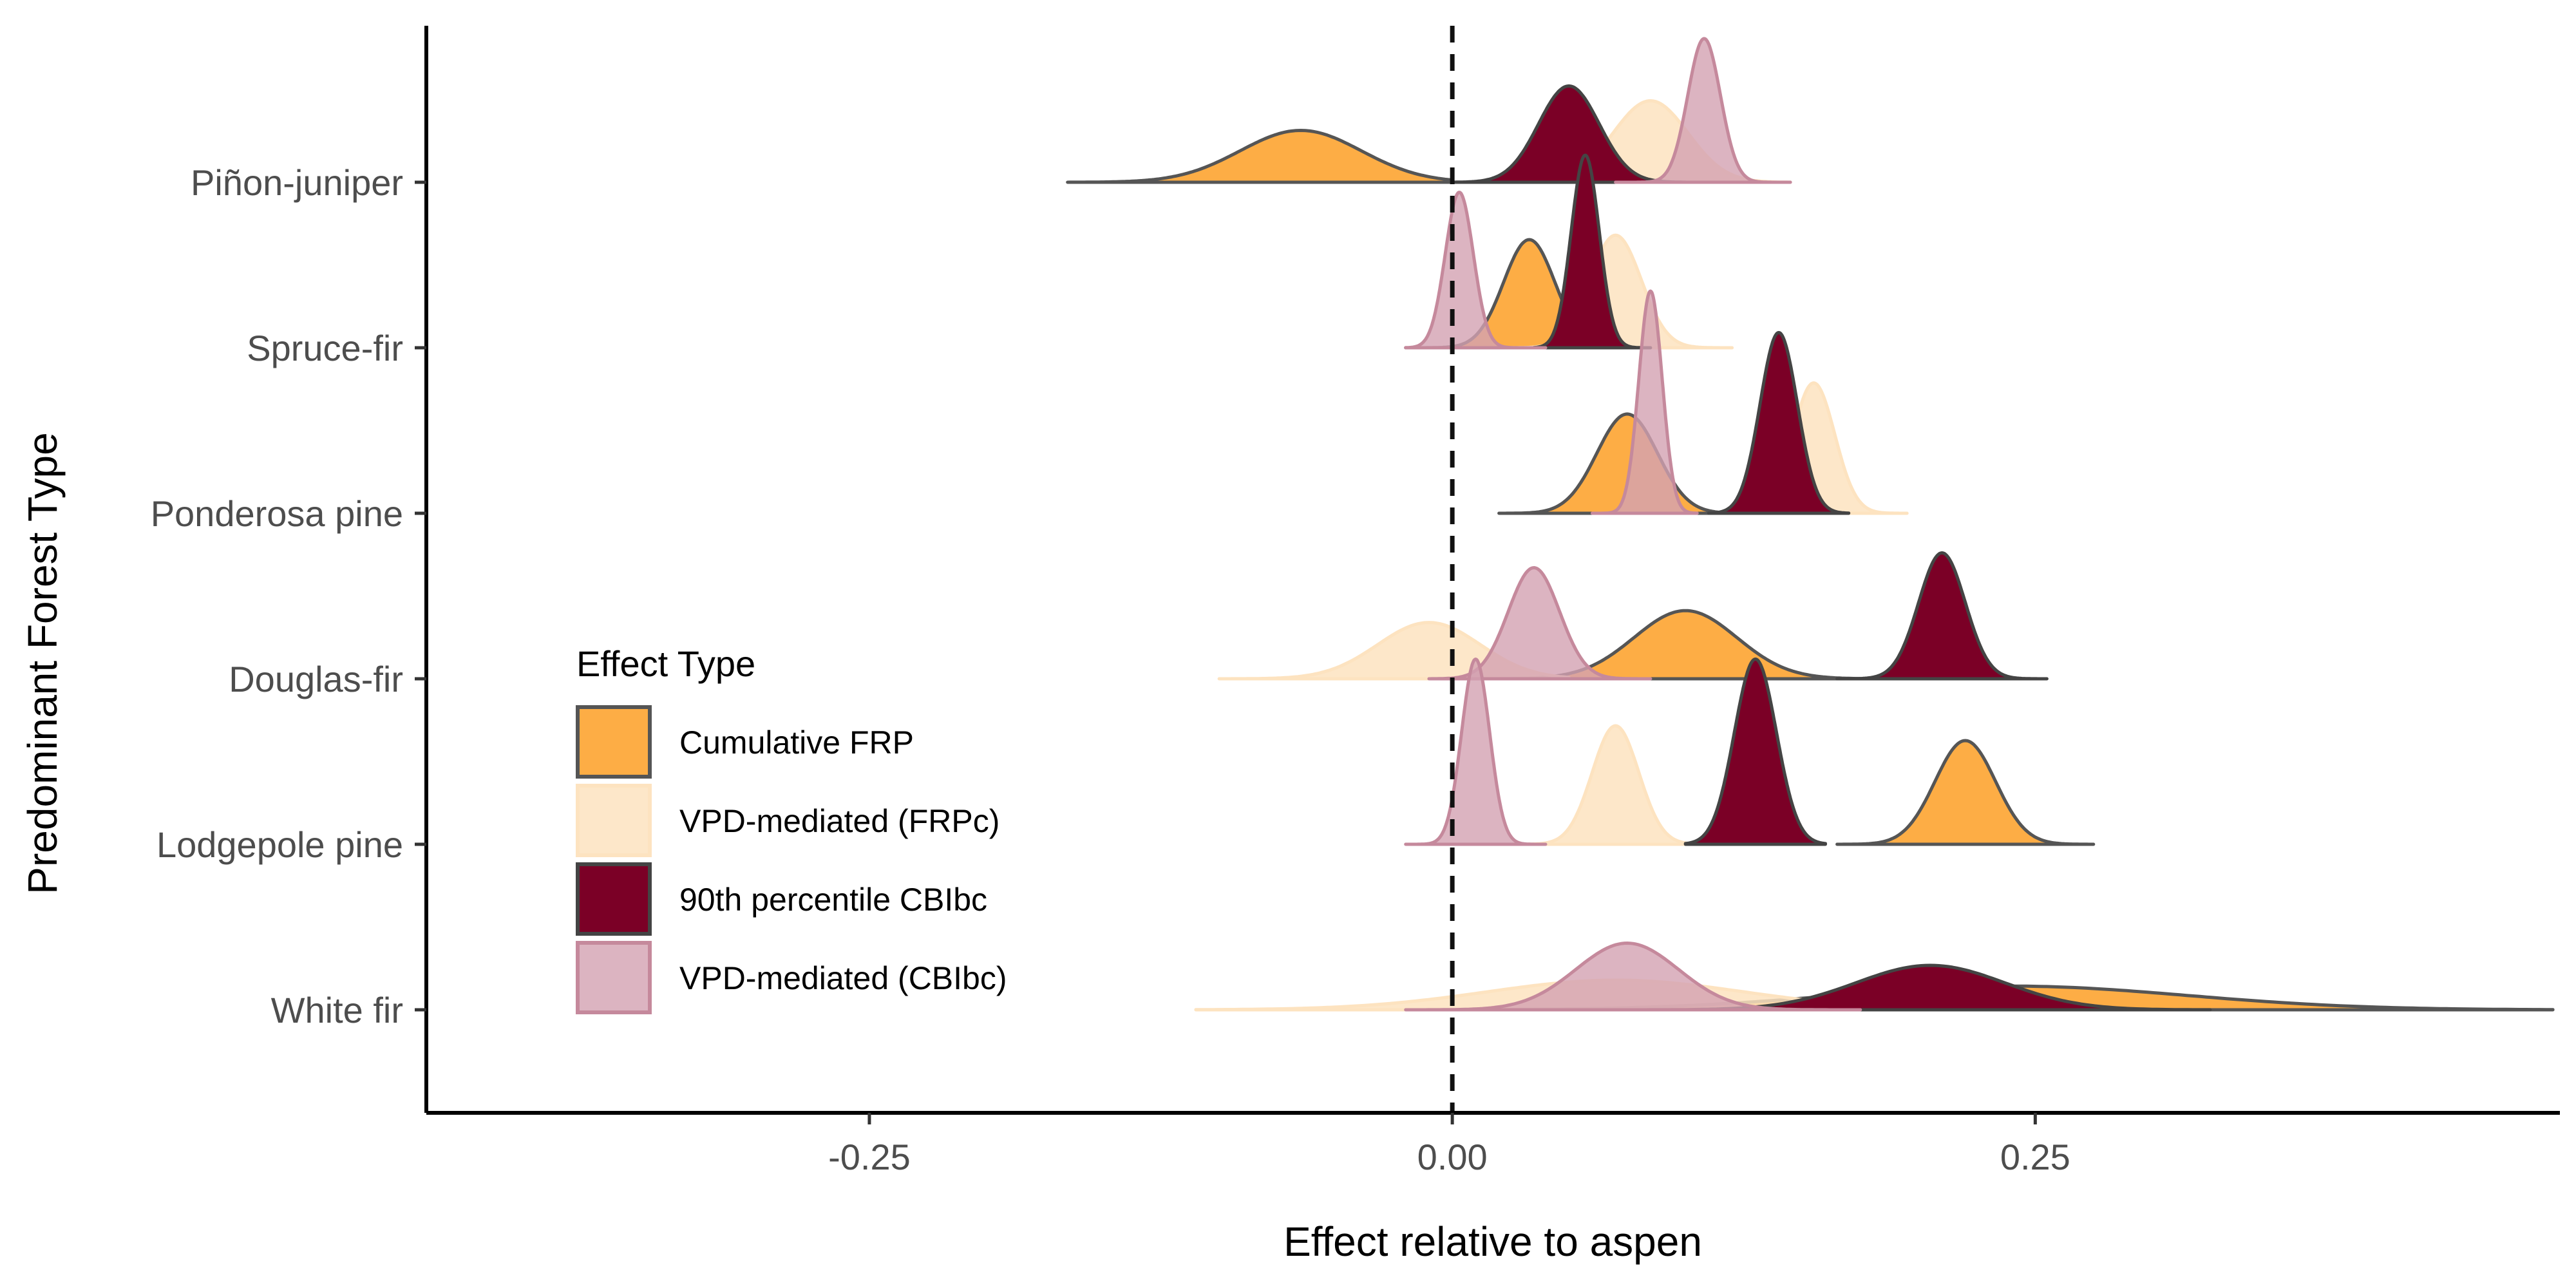  What do you see at coordinates (1593, 251) in the screenshot?
I see `density-90th-percentile-cbibc-spruce-fir` at bounding box center [1593, 251].